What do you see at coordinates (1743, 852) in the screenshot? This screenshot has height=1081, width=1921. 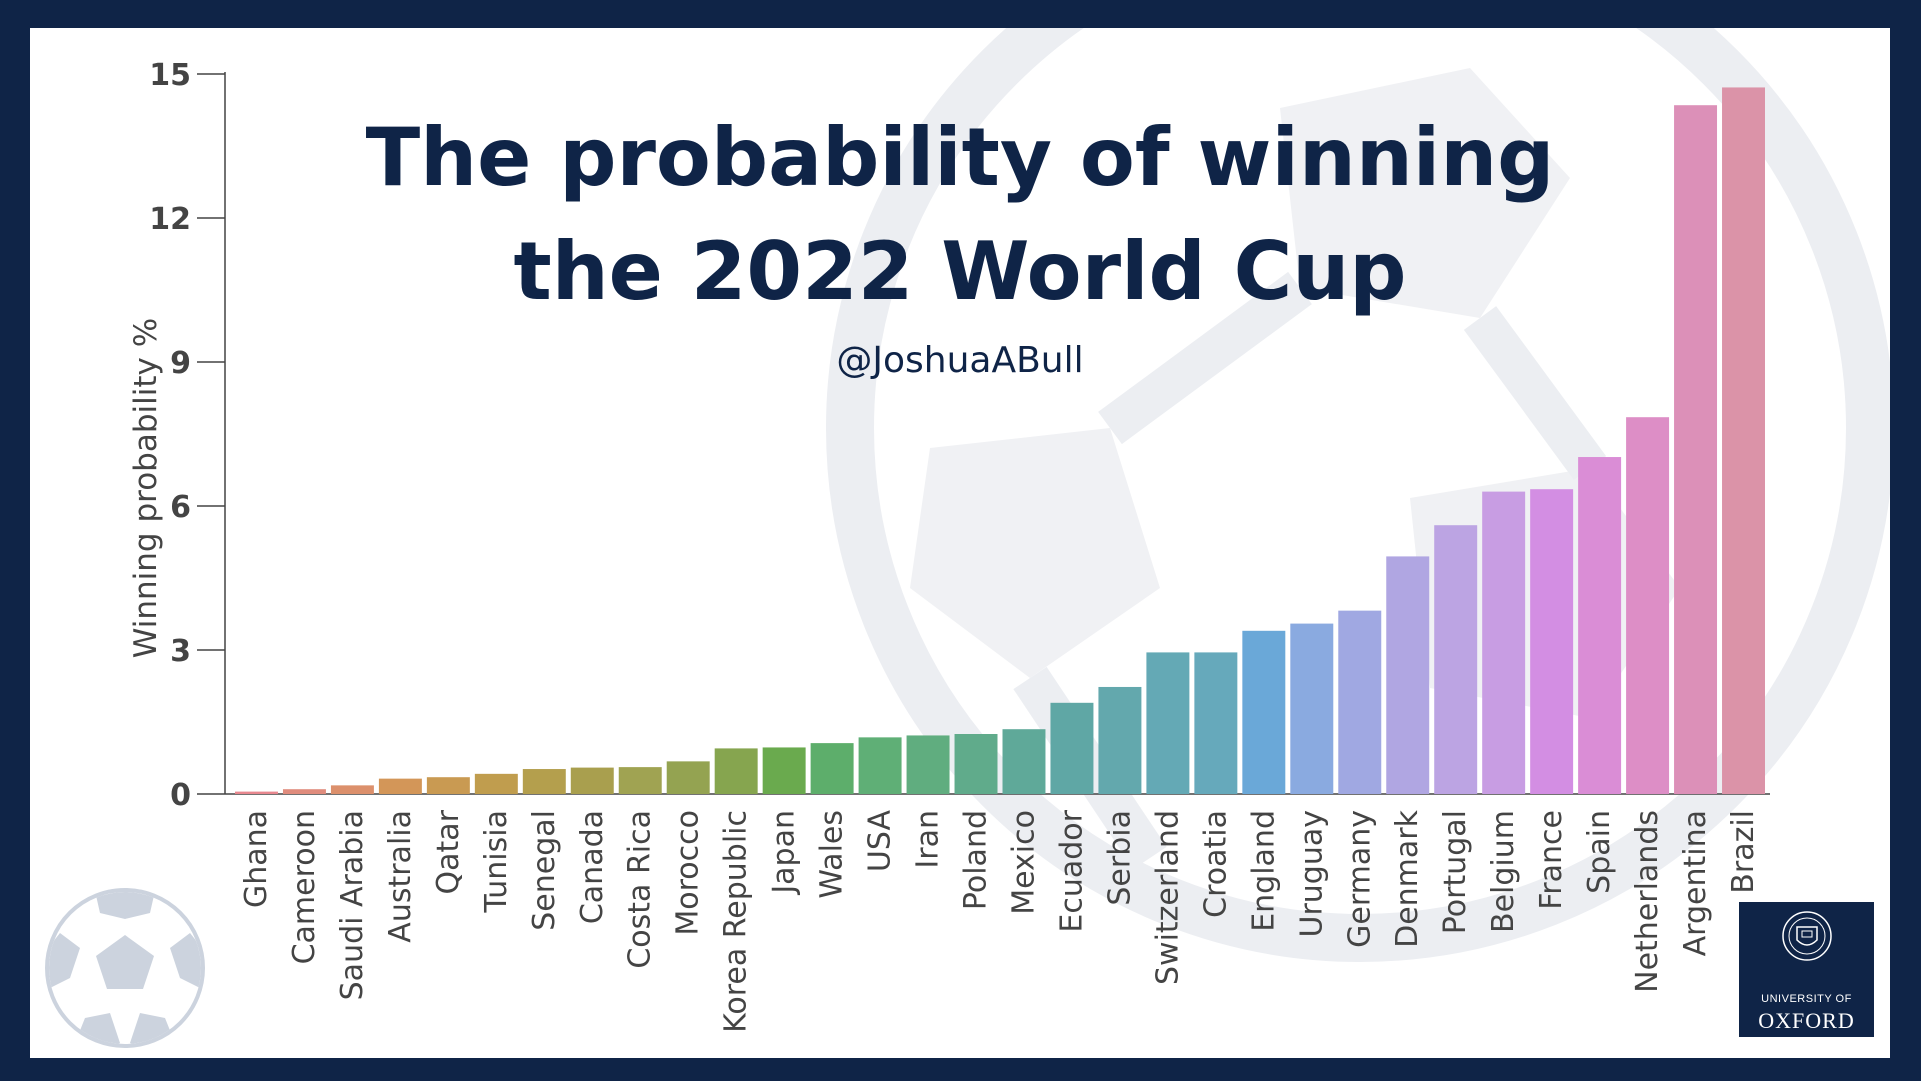 I see `x-tick-label: Brazil` at bounding box center [1743, 852].